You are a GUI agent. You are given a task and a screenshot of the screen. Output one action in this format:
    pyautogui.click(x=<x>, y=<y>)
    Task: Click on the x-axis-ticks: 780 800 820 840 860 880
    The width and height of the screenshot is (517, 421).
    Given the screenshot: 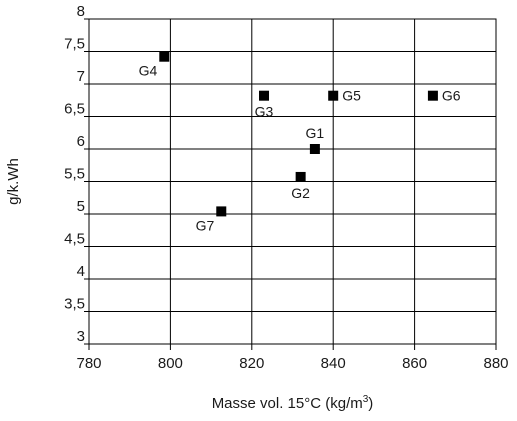 What is the action you would take?
    pyautogui.click(x=292, y=358)
    